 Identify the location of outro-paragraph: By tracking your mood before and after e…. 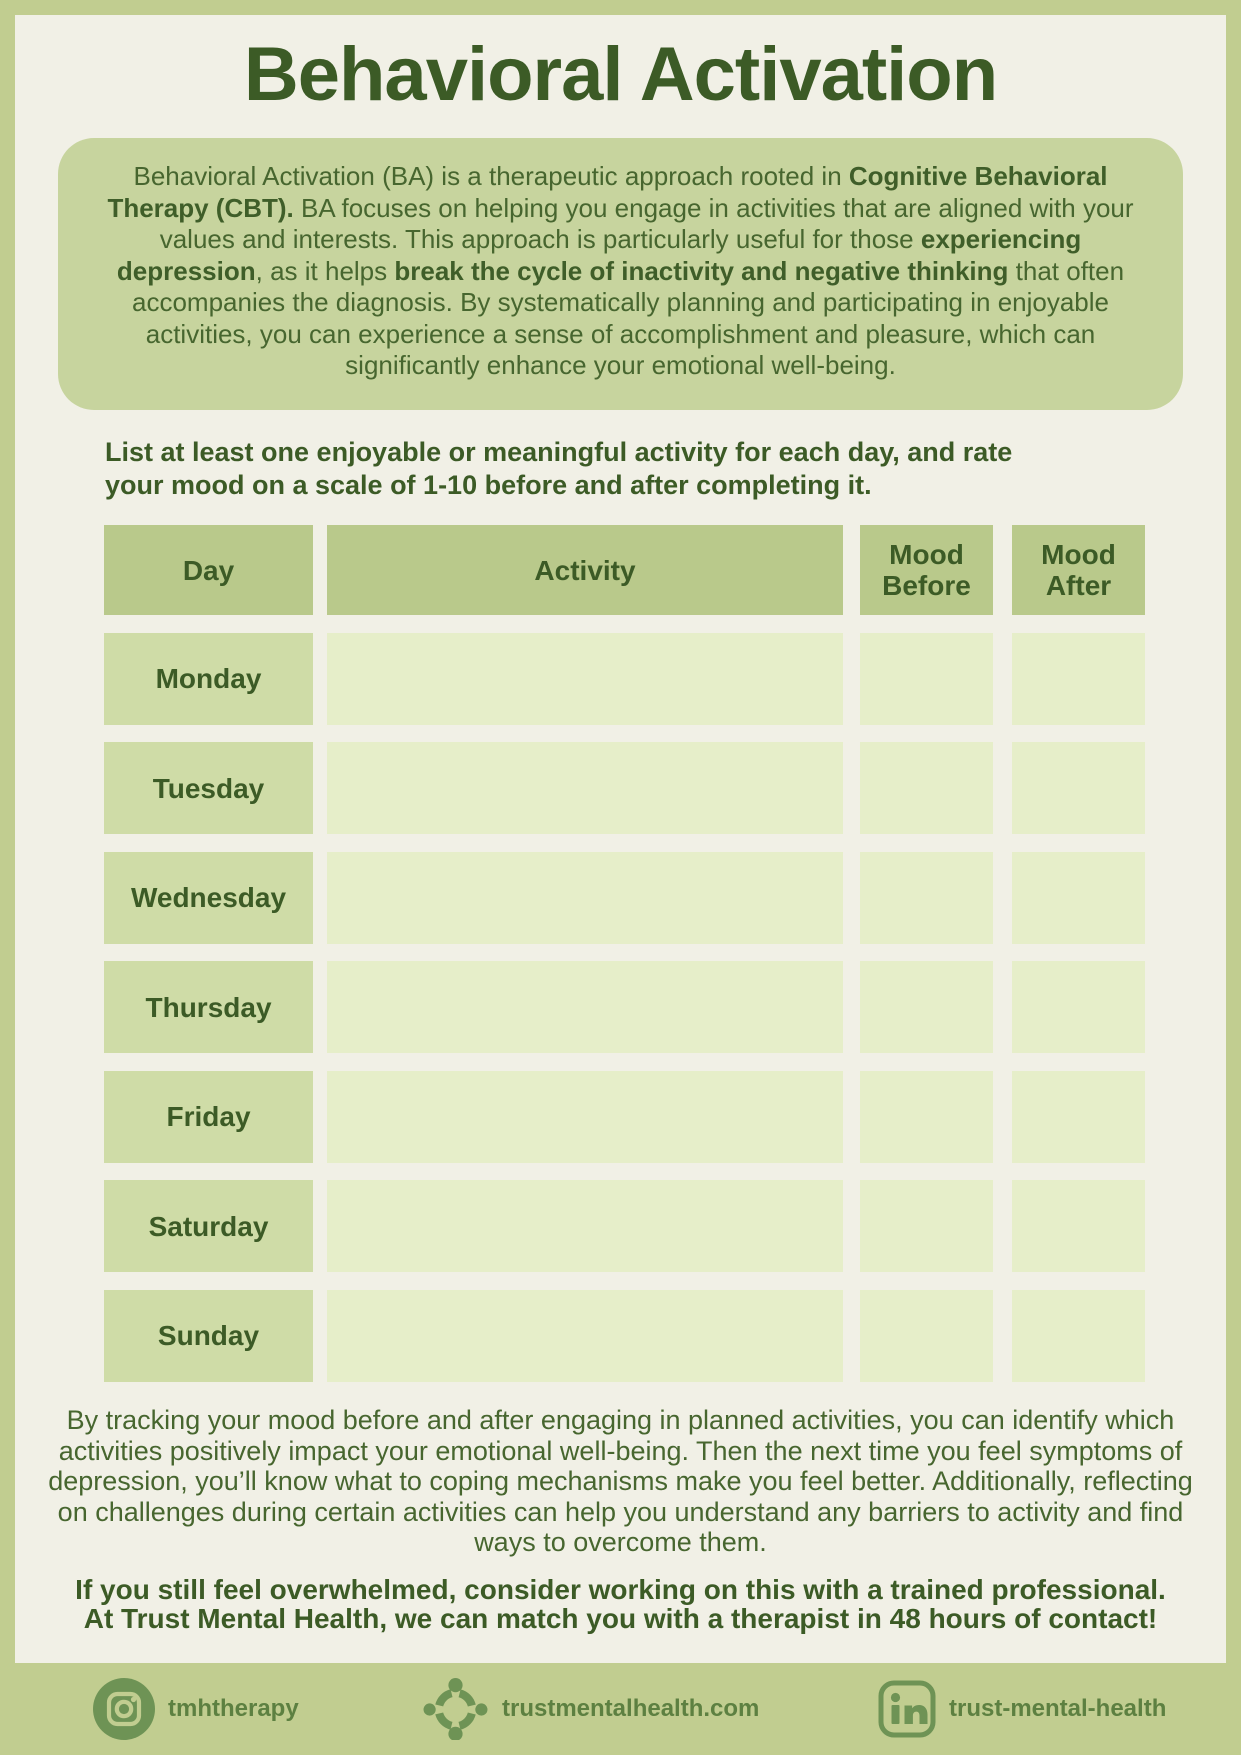
(620, 1481).